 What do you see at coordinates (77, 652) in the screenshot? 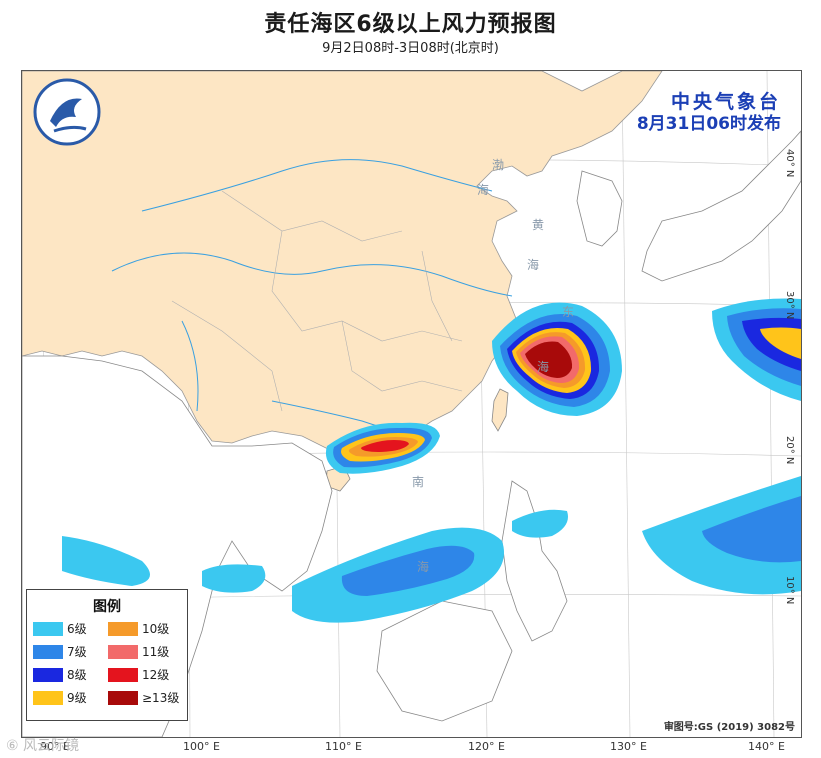
I see `legend-label: 7级` at bounding box center [77, 652].